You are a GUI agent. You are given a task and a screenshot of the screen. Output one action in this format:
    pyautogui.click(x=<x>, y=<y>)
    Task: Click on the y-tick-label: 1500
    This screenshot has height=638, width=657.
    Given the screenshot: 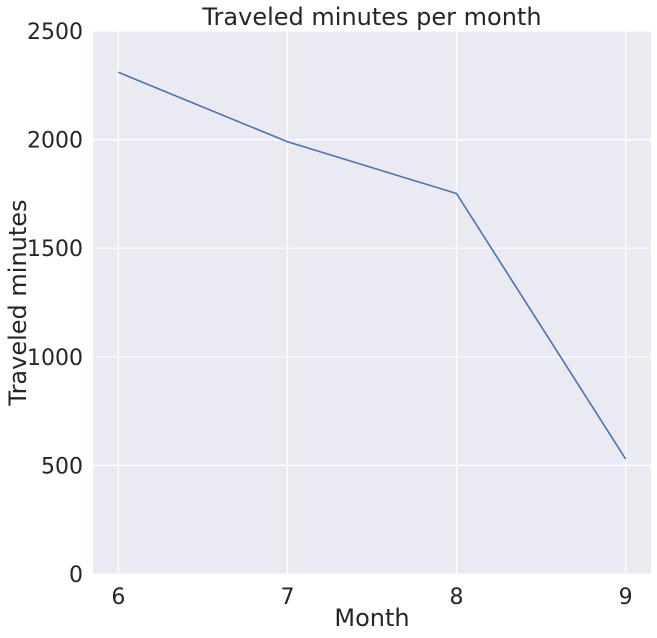 What is the action you would take?
    pyautogui.click(x=55, y=249)
    